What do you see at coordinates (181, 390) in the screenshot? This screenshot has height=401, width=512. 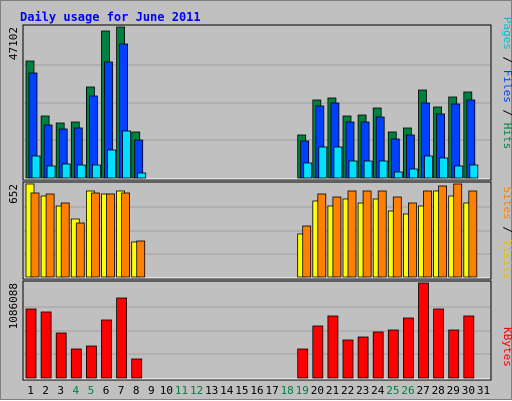 I see `x-tick-label: 11` at bounding box center [181, 390].